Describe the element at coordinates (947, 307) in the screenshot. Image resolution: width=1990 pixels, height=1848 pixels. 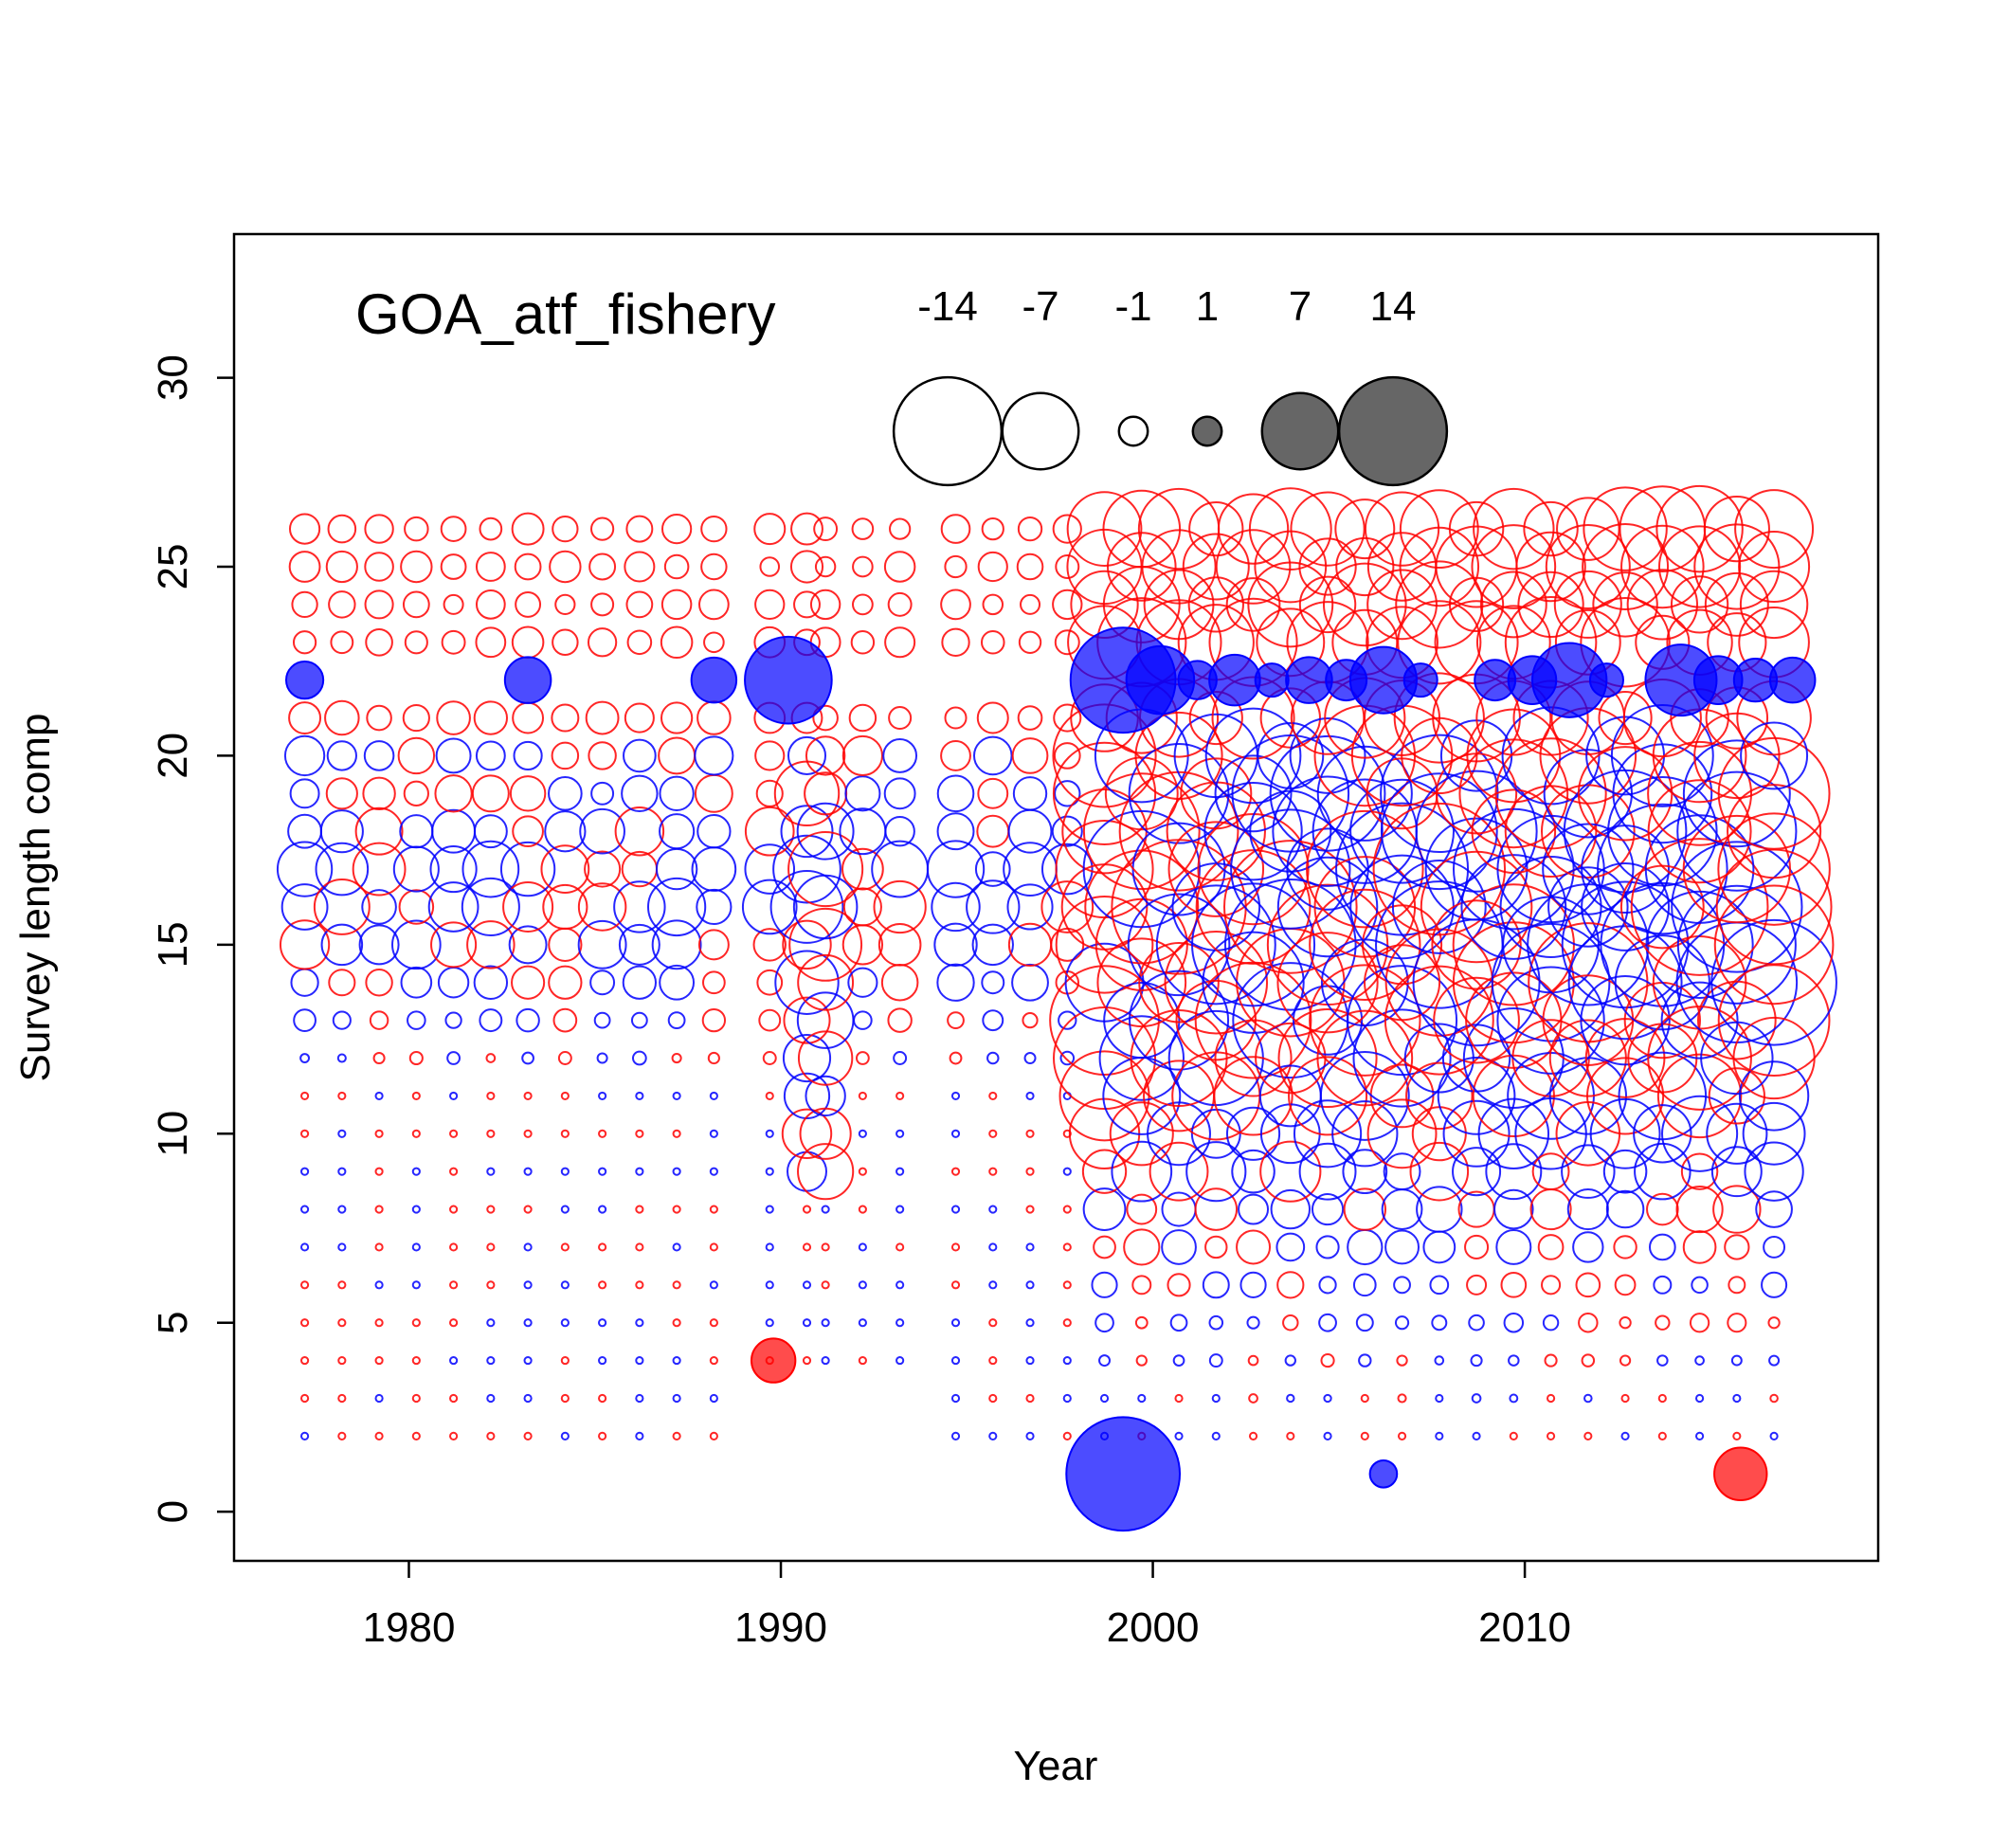
I see `legend-label: -14` at that location.